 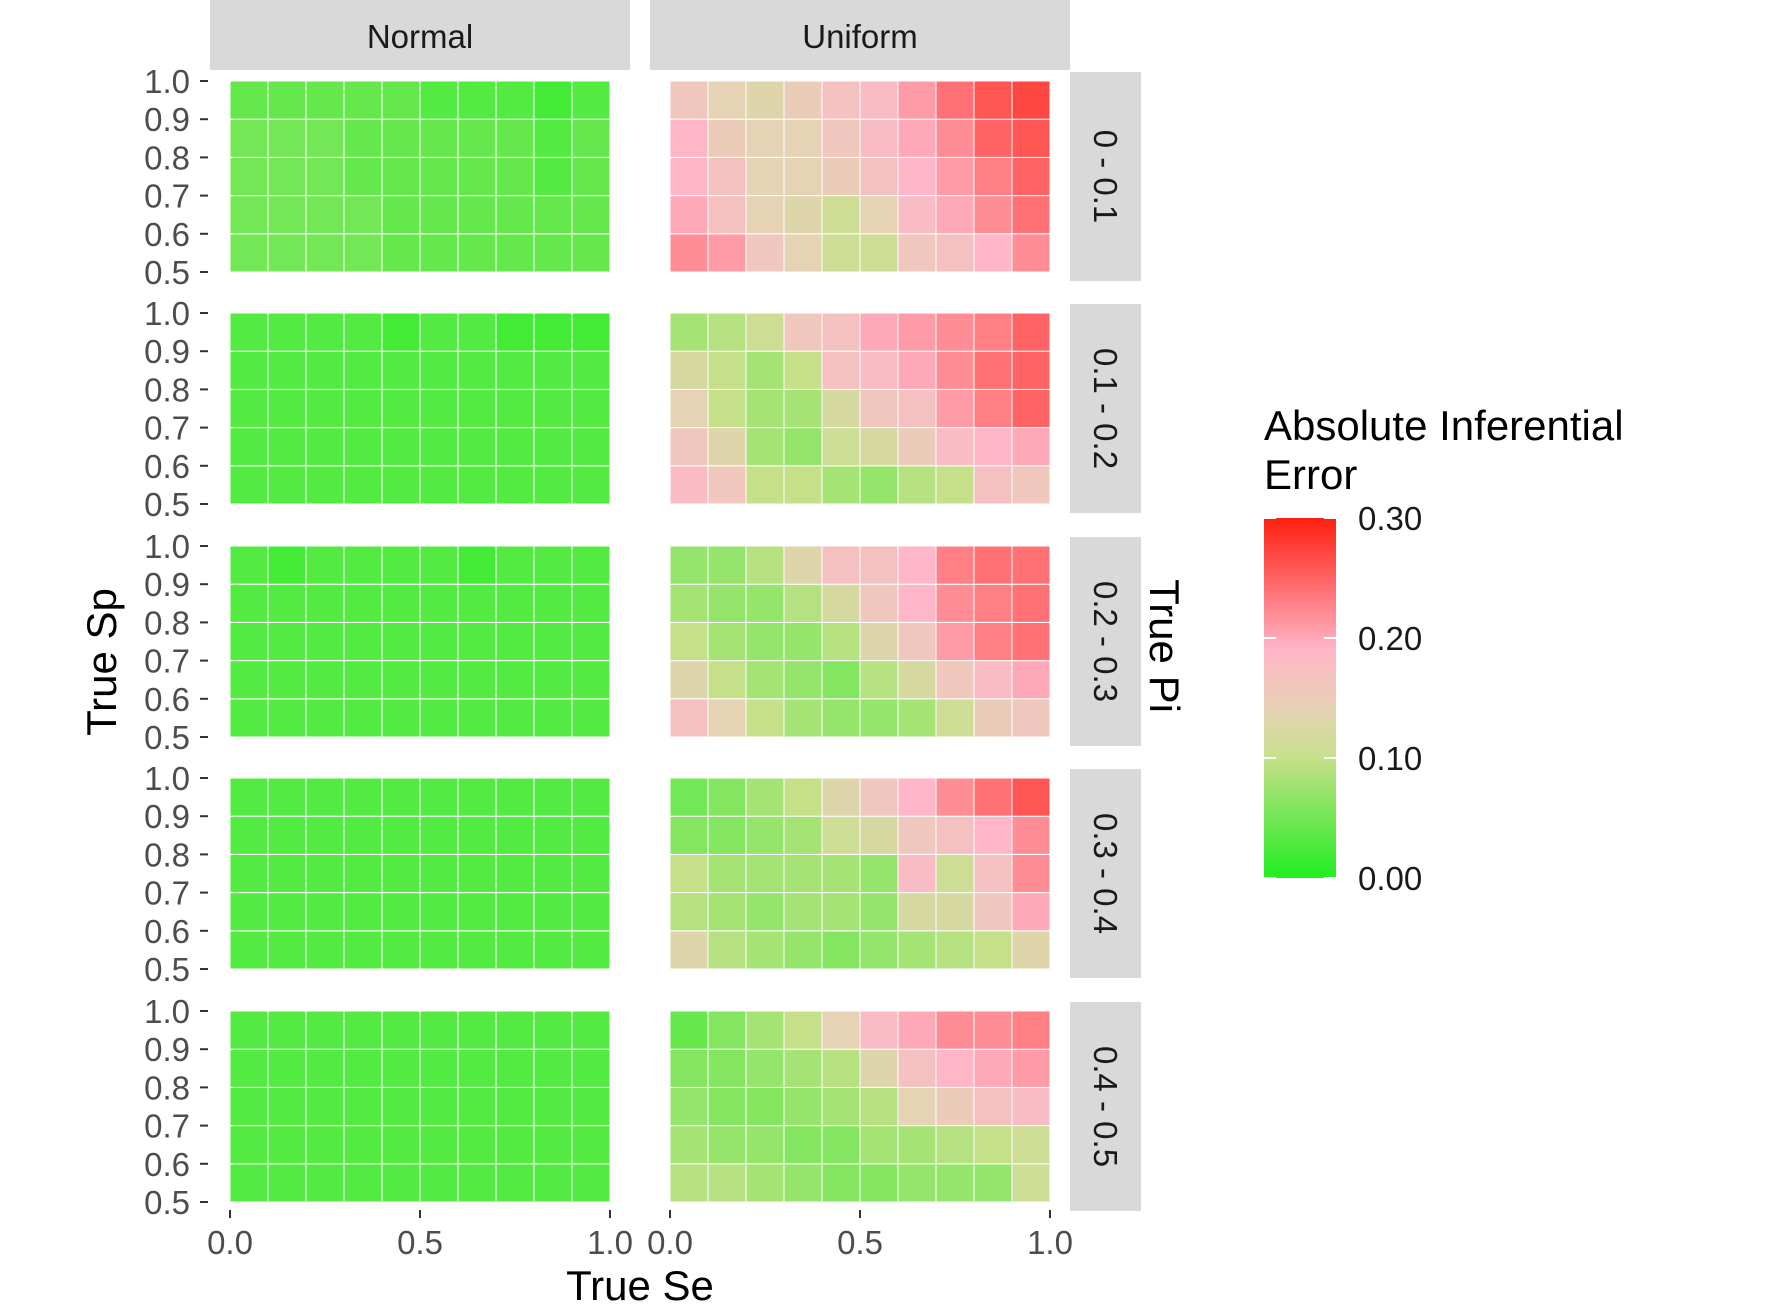 I want to click on legend-tick-label: 0.30, so click(x=1390, y=518).